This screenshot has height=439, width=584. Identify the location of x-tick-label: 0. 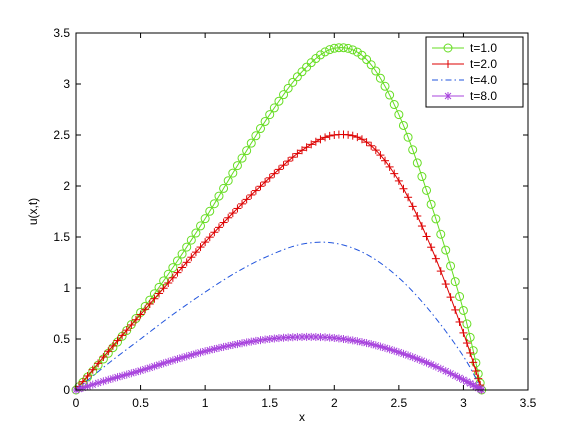
(76, 403).